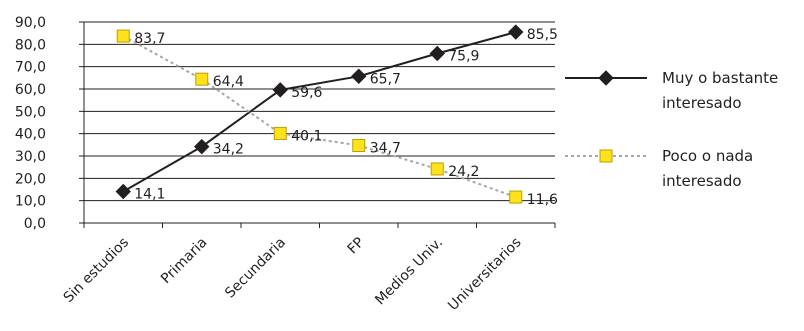 This screenshot has height=331, width=804. What do you see at coordinates (542, 200) in the screenshot?
I see `data-label: 11,6` at bounding box center [542, 200].